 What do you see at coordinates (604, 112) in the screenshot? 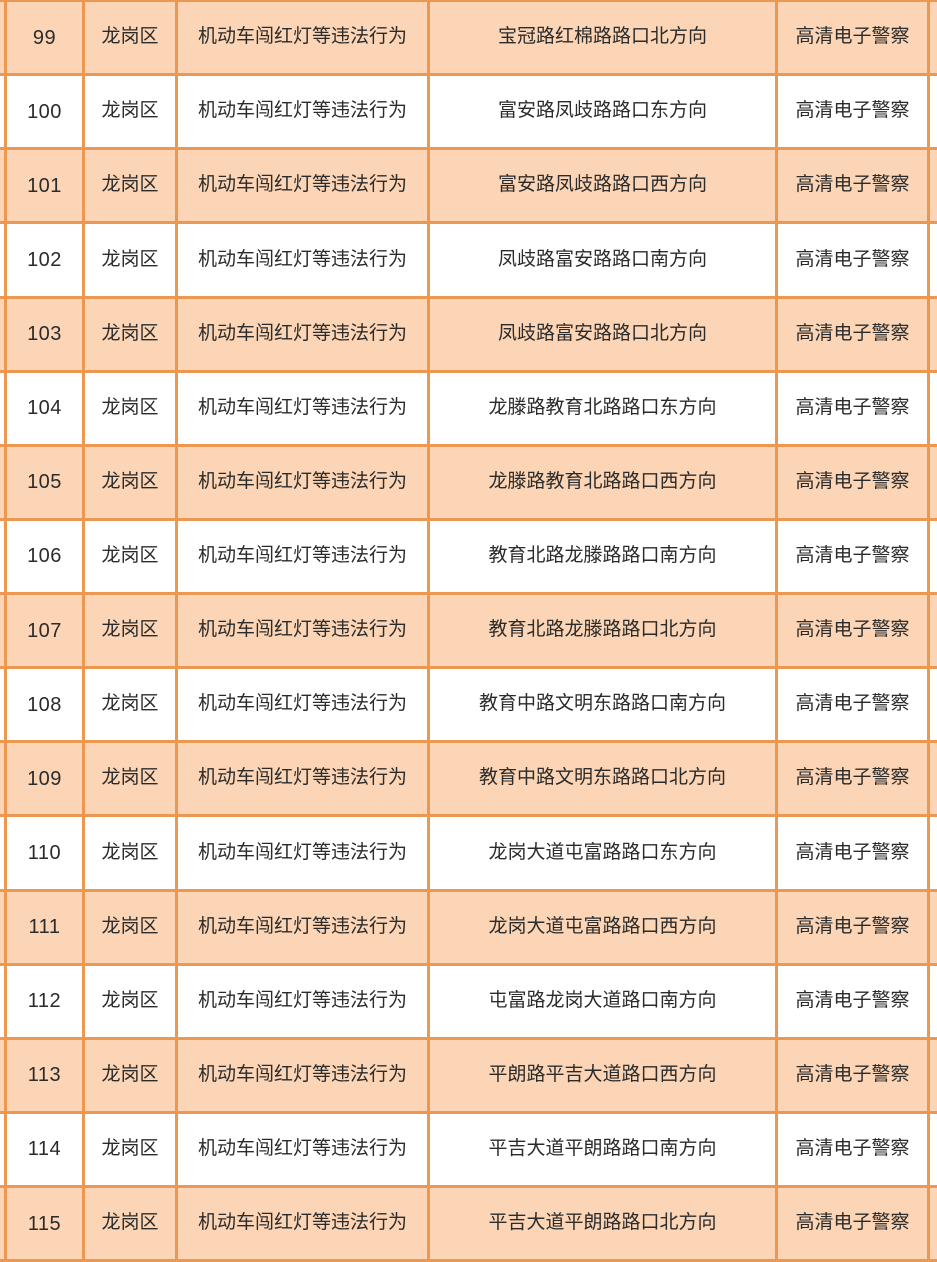
I see `cell-location: 富安路凤歧路路口东方向` at bounding box center [604, 112].